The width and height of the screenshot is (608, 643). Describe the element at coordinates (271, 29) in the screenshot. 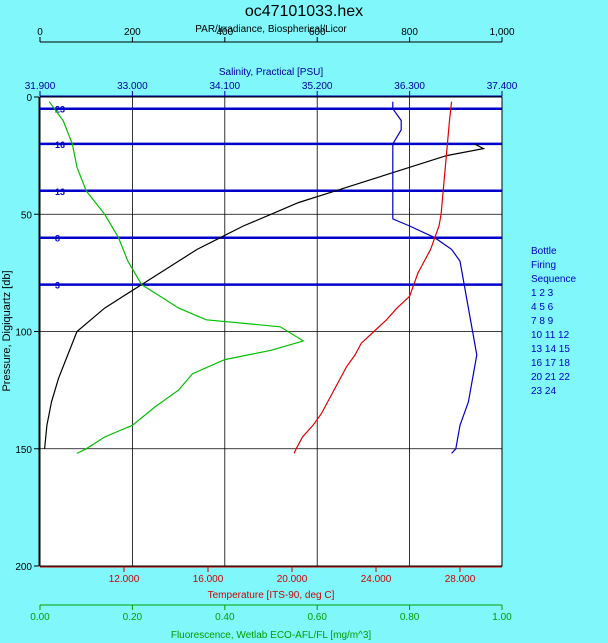

I see `par-axis-label: PAR/Irradiance, Biospherical/Licor` at that location.